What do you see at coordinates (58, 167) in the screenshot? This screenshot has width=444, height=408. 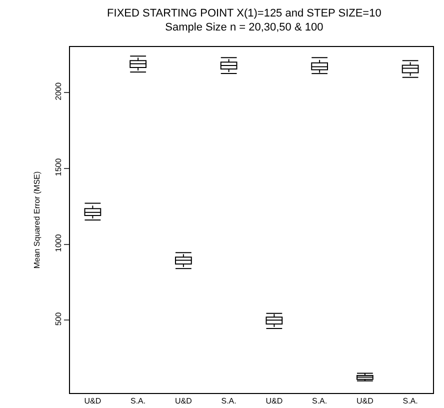 I see `y-tick-label: 1500` at bounding box center [58, 167].